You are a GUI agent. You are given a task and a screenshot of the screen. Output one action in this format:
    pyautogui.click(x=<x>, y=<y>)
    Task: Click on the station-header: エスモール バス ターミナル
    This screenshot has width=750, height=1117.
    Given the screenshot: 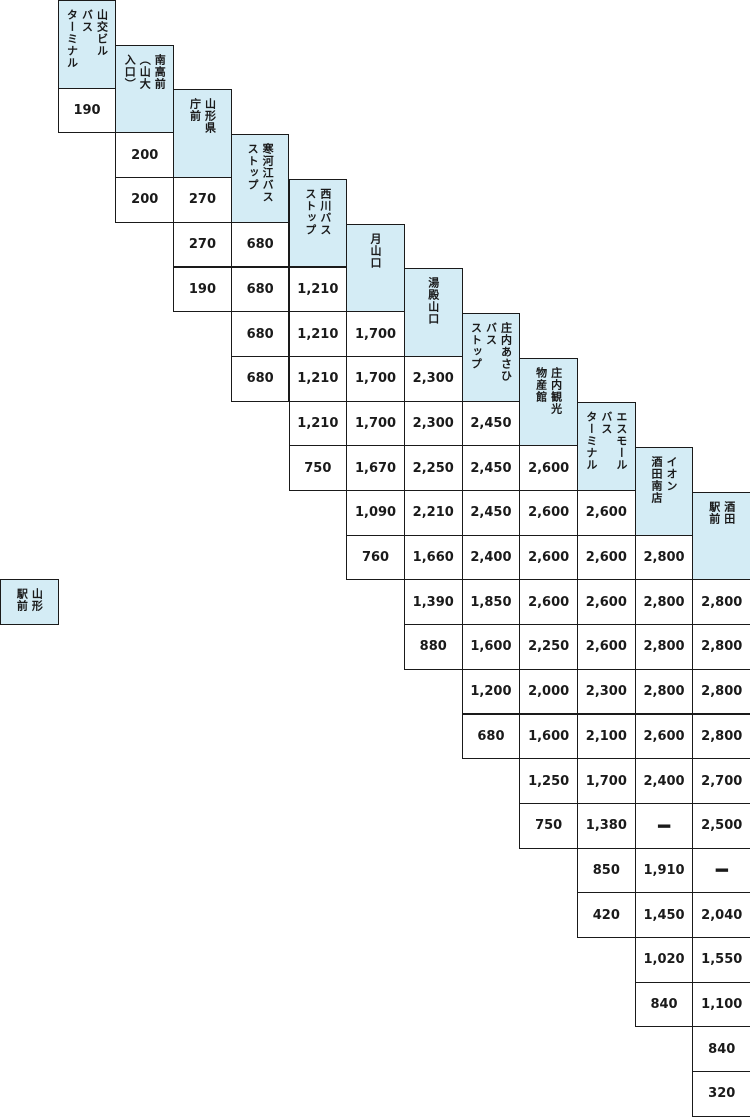 What is the action you would take?
    pyautogui.click(x=606, y=446)
    